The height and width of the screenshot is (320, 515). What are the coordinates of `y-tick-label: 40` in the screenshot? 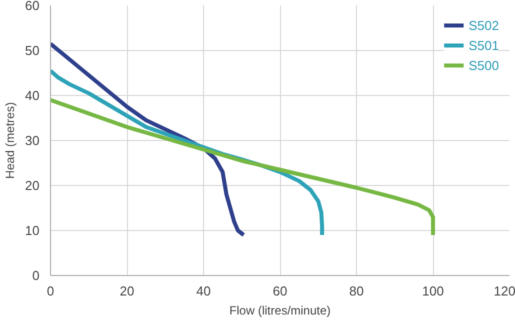 It's located at (32, 95).